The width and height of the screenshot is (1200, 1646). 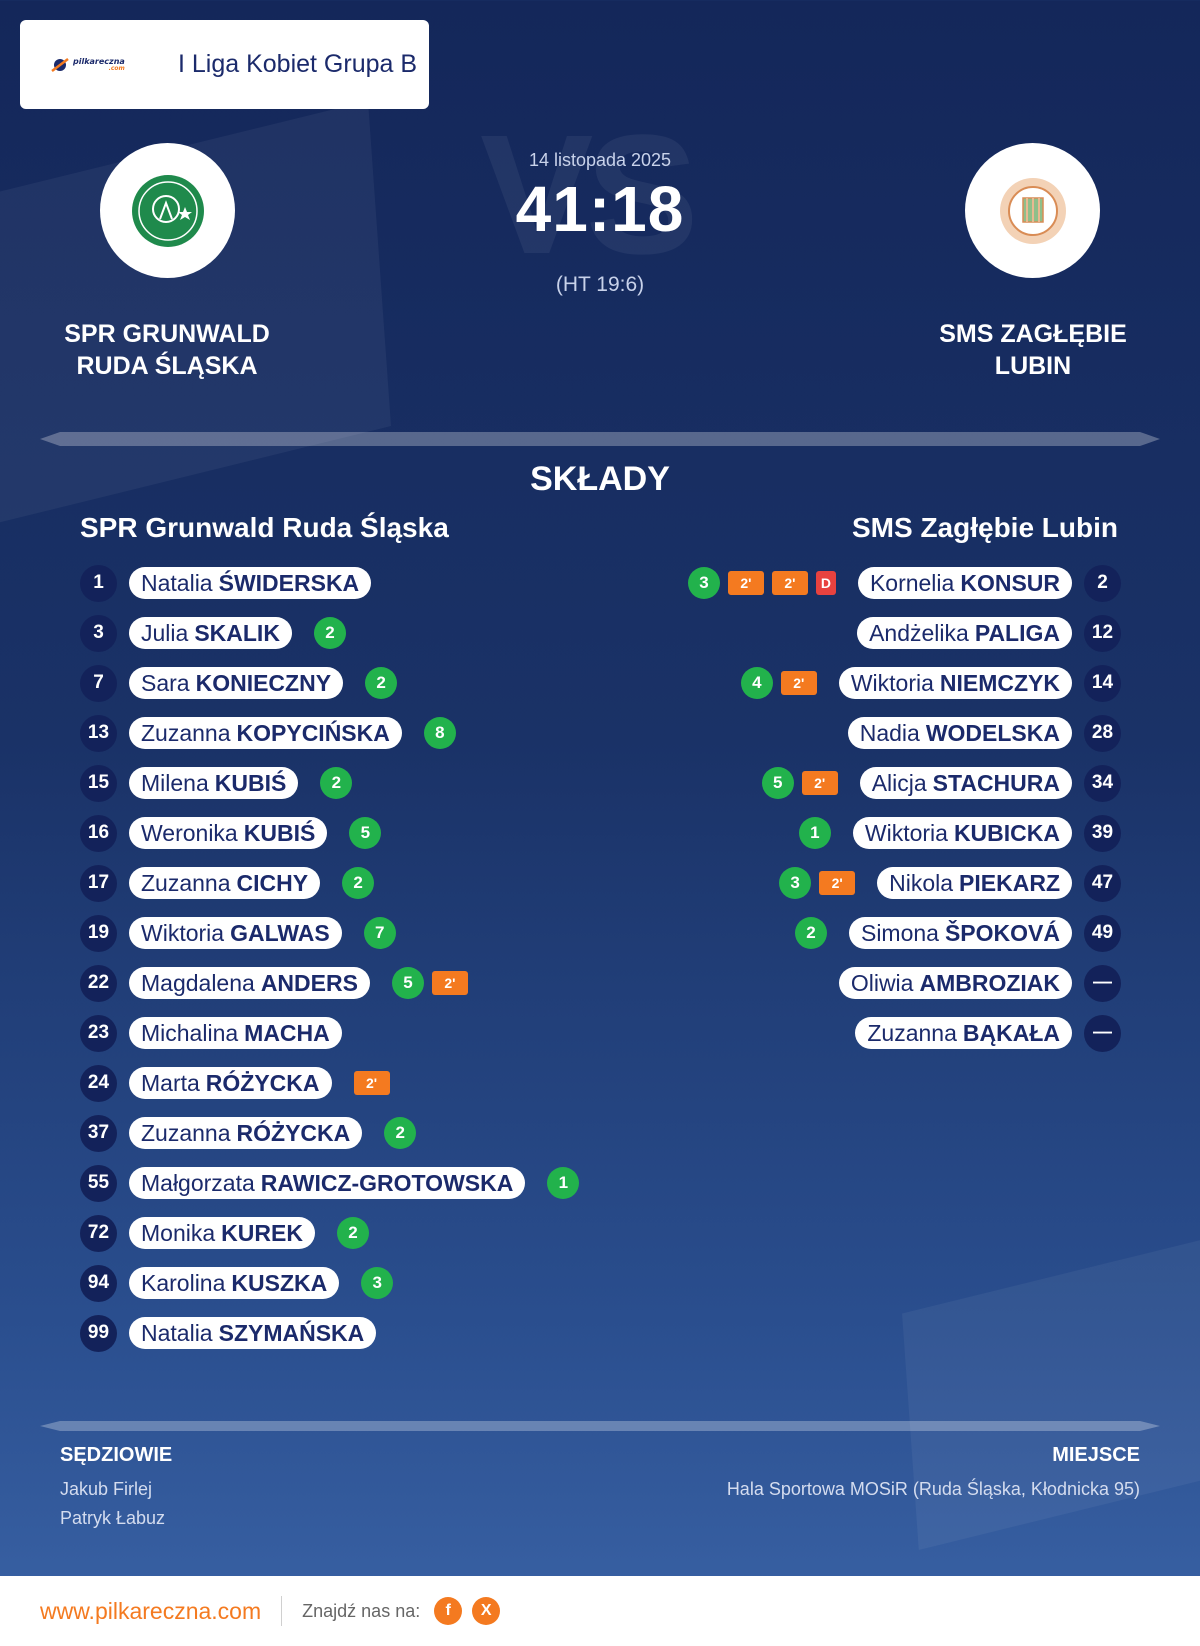 What do you see at coordinates (210, 633) in the screenshot?
I see `player-name: Julia SKALIK` at bounding box center [210, 633].